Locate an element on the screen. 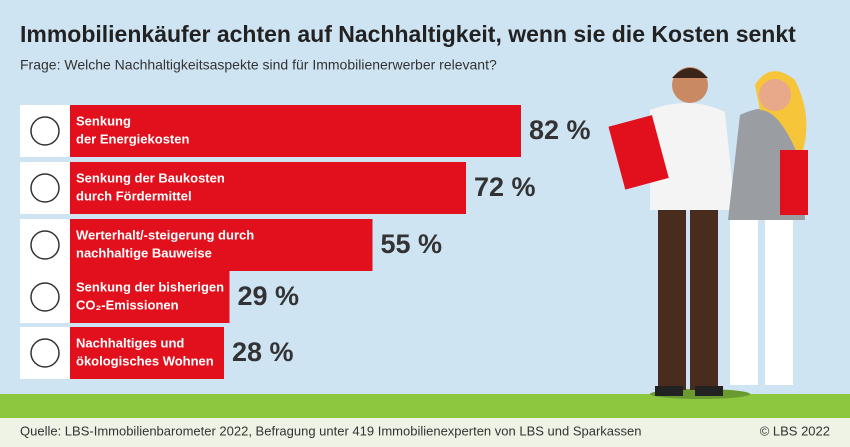  value-label: 29 % is located at coordinates (269, 296).